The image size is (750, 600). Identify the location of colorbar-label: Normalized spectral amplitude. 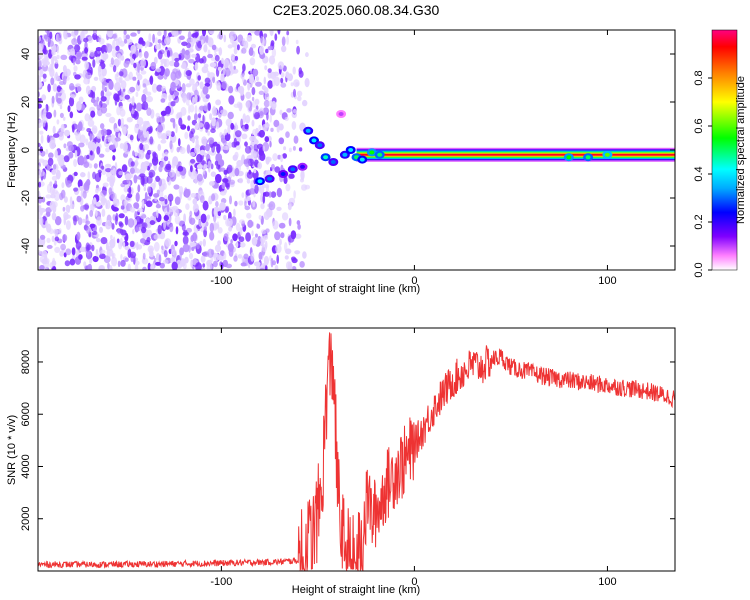
(741, 150).